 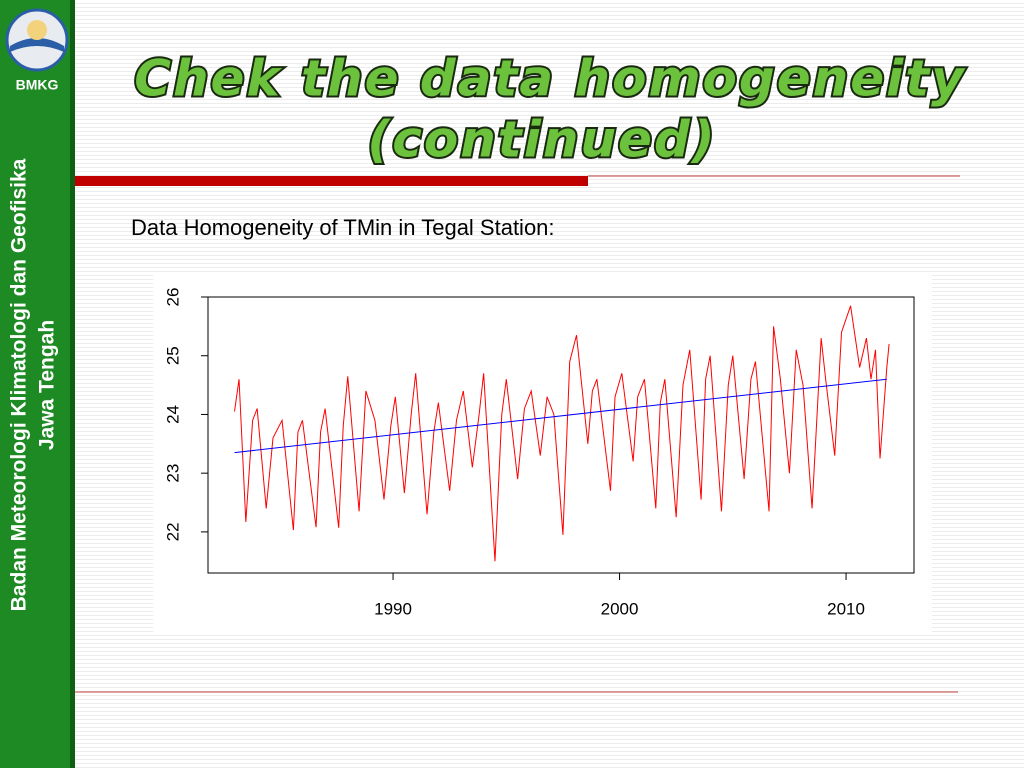 What do you see at coordinates (550, 79) in the screenshot?
I see `title-line: Chek the data homogeneity` at bounding box center [550, 79].